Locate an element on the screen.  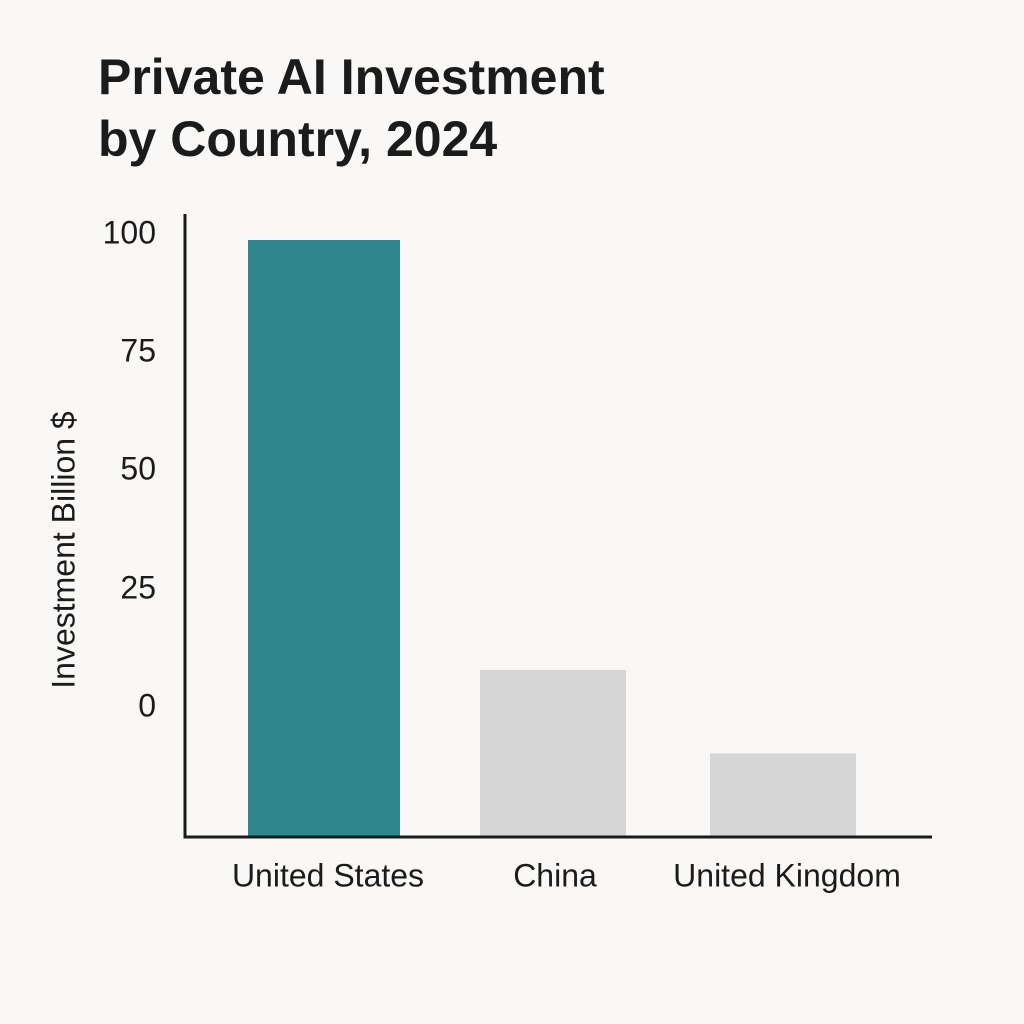
y-tick-labels: 100 75 50 25 0 is located at coordinates (129, 468).